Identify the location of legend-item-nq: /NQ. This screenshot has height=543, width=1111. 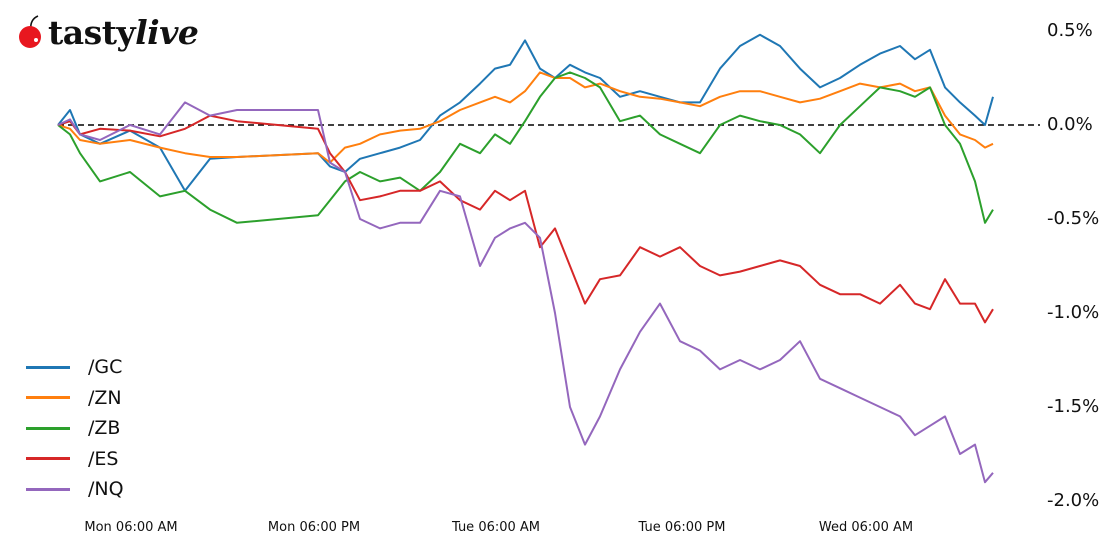
(75, 489).